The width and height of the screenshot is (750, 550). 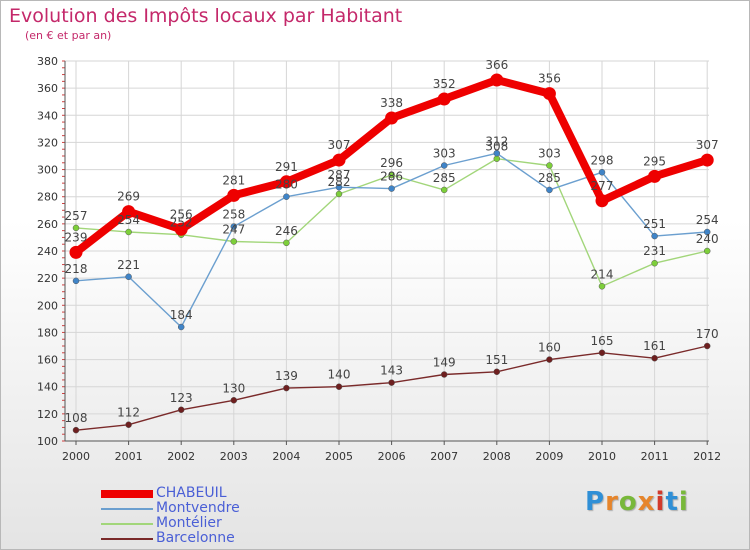 I want to click on data-label: 160, so click(x=549, y=348).